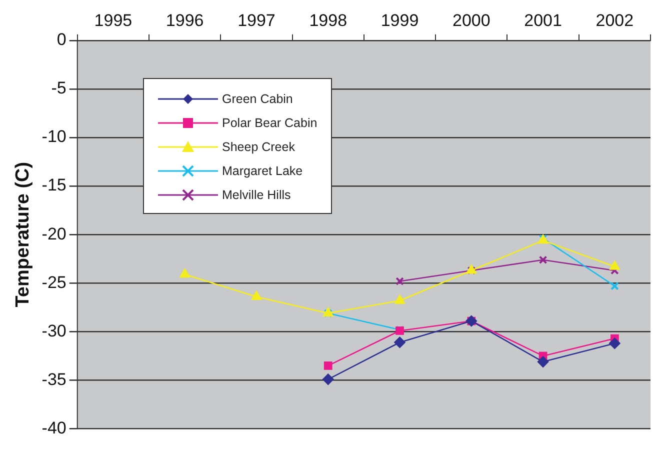 This screenshot has width=665, height=450. What do you see at coordinates (543, 20) in the screenshot?
I see `x-tick-label: 2001` at bounding box center [543, 20].